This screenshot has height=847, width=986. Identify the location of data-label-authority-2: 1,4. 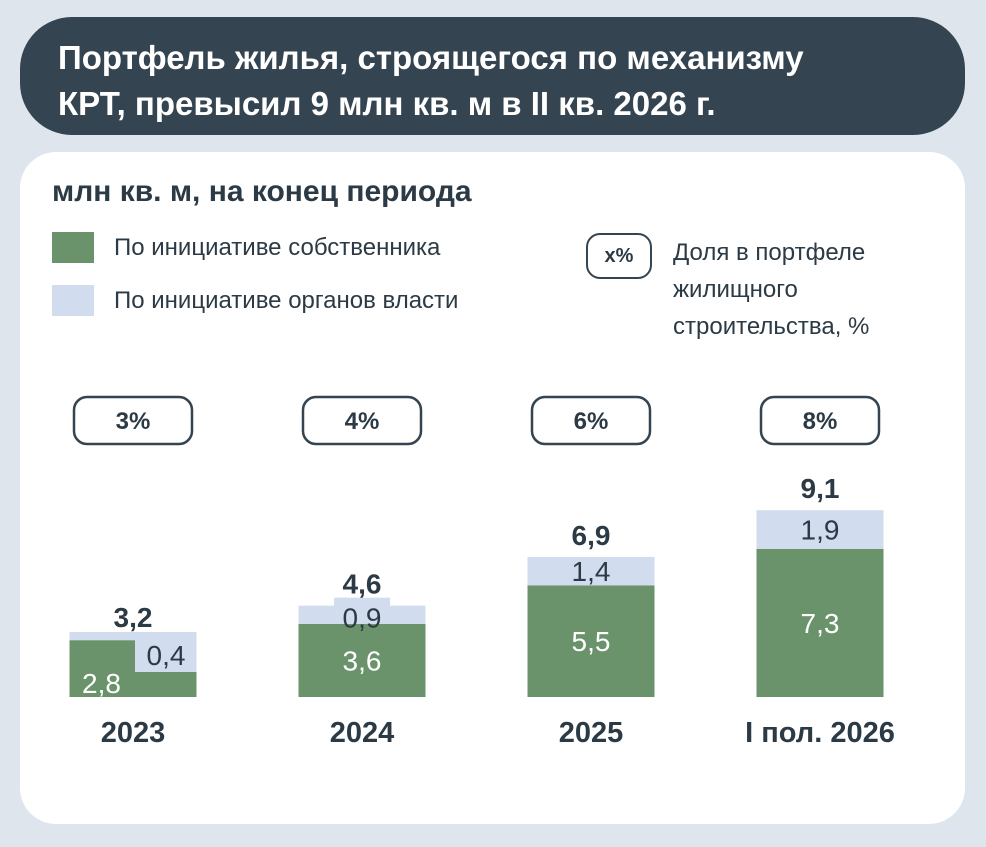
(591, 571).